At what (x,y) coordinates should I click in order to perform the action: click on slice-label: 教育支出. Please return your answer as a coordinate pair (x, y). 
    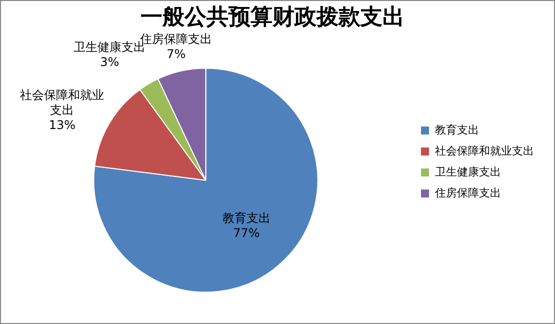
    Looking at the image, I should click on (246, 218).